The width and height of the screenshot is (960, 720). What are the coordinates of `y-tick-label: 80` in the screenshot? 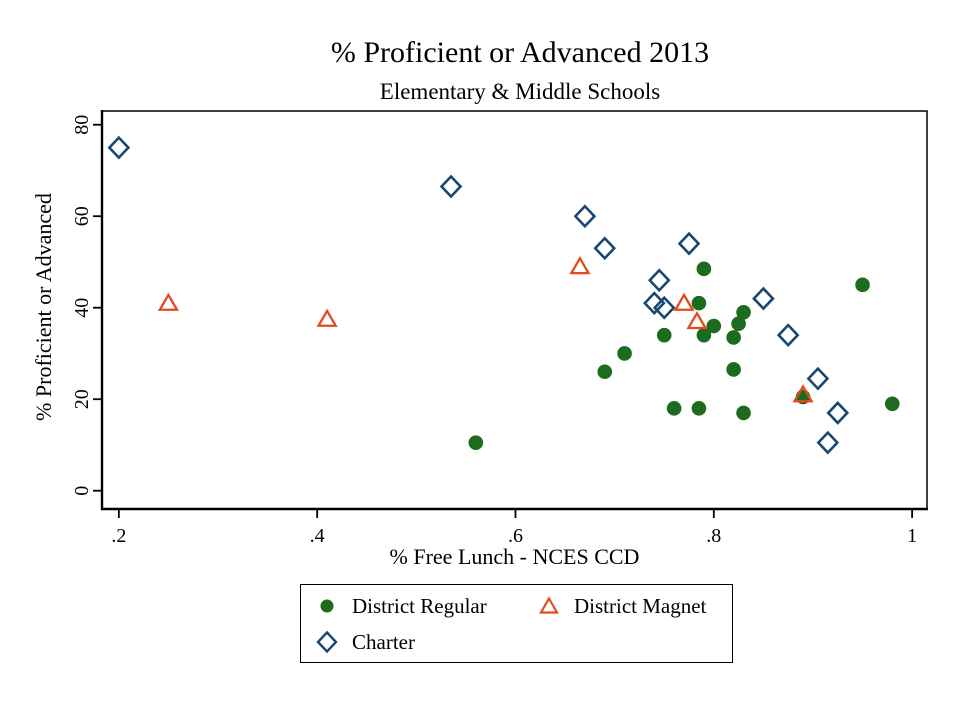 It's located at (82, 125).